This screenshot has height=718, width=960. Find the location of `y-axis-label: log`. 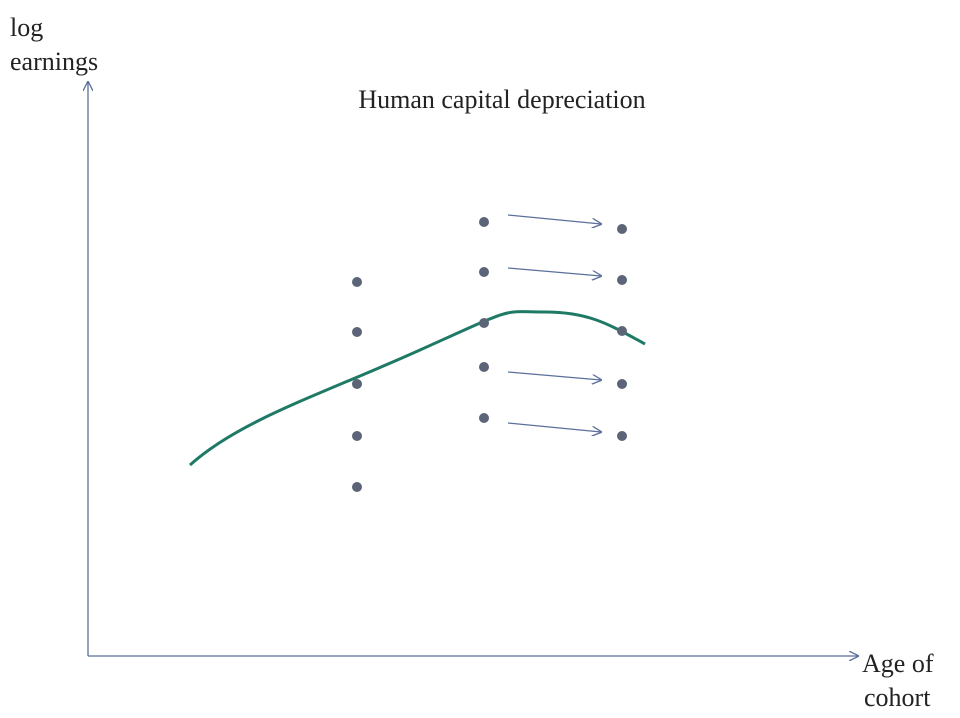

y-axis-label: log is located at coordinates (26, 27).